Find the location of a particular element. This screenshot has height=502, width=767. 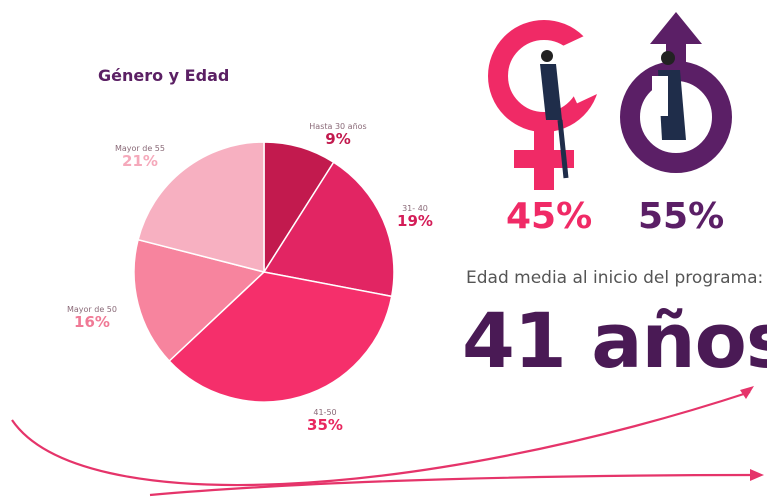

slice-category: Mayor de 55 is located at coordinates (140, 148).